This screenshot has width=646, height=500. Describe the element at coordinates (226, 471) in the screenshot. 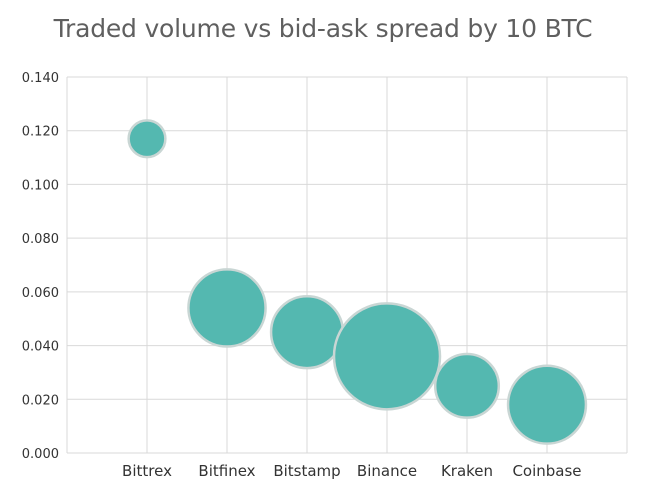

I see `x-tick-label: Bitfinex` at that location.